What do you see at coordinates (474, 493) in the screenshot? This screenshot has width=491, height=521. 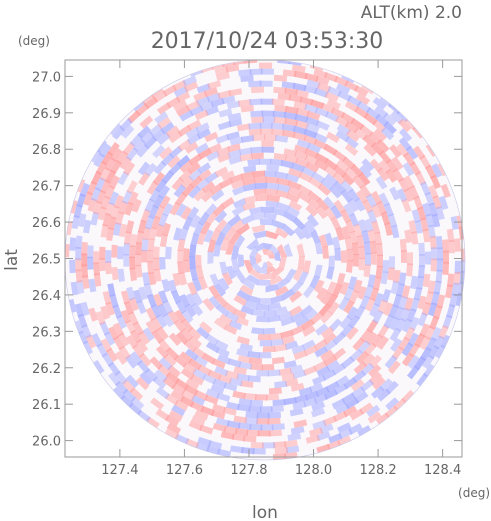 I see `x-axis-unit: (deg)` at bounding box center [474, 493].